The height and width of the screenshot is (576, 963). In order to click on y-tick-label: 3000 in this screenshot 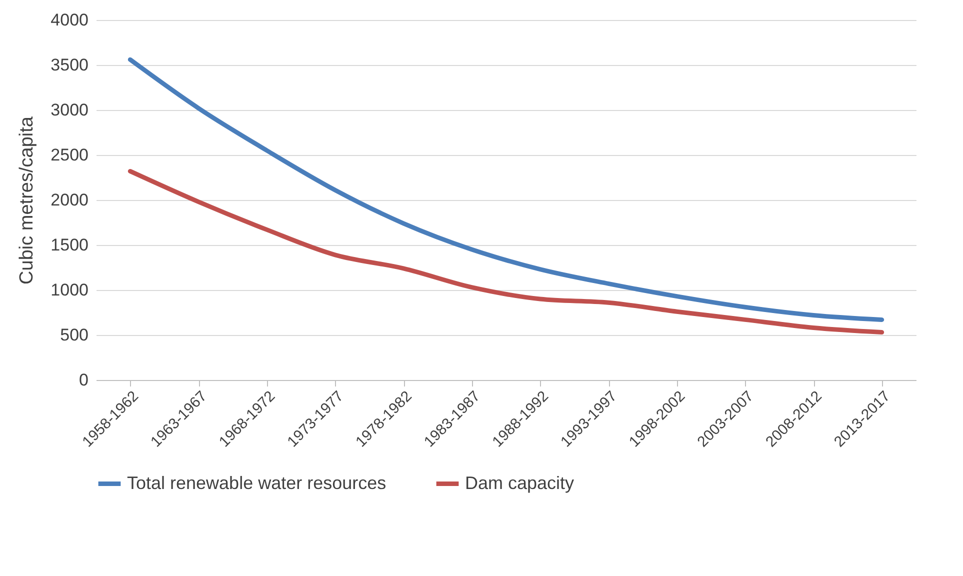, I will do `click(69, 110)`.